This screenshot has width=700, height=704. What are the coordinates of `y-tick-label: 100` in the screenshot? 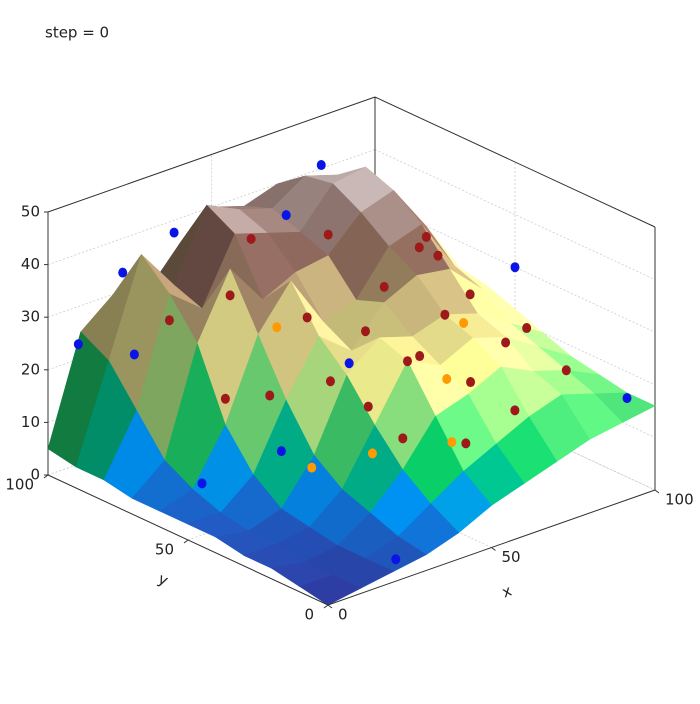 It's located at (19, 485).